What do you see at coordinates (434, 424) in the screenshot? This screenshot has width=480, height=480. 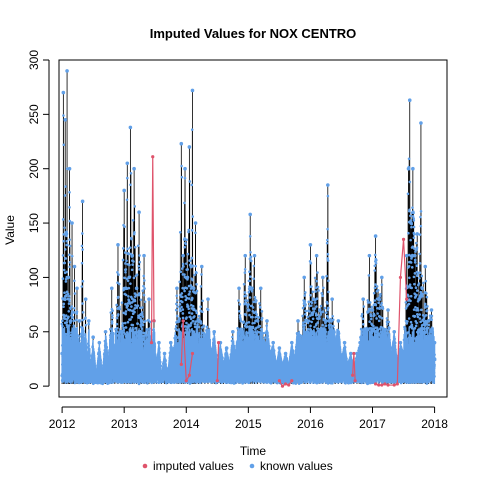 I see `x-tick-label: 2018` at bounding box center [434, 424].